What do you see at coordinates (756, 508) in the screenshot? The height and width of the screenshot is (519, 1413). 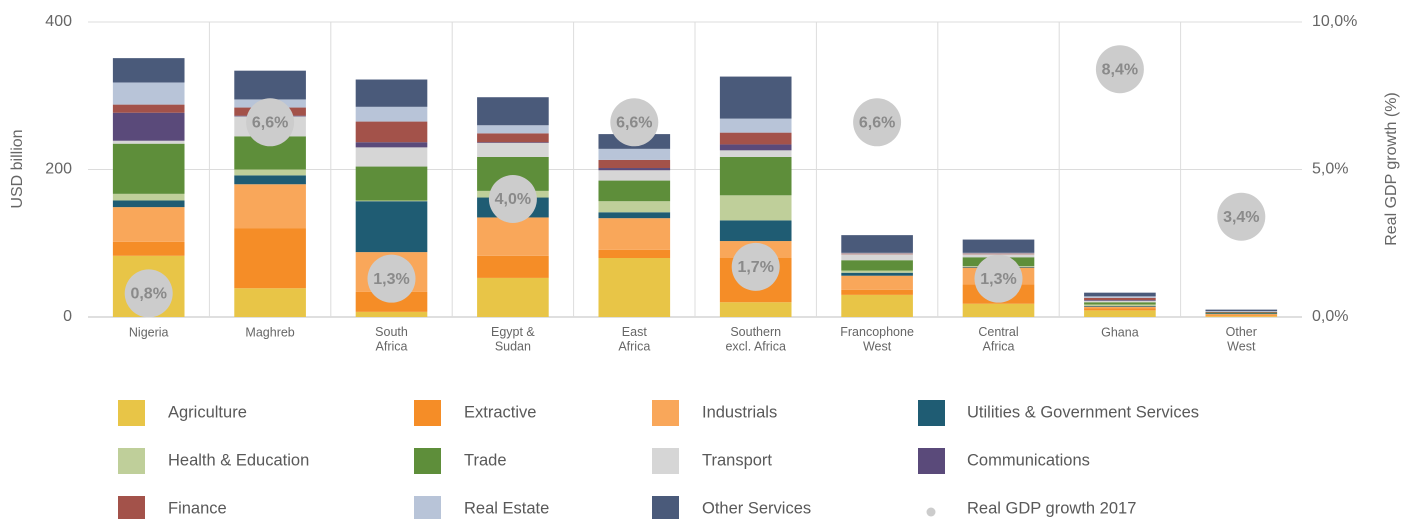 I see `legend-label: Other Services` at bounding box center [756, 508].